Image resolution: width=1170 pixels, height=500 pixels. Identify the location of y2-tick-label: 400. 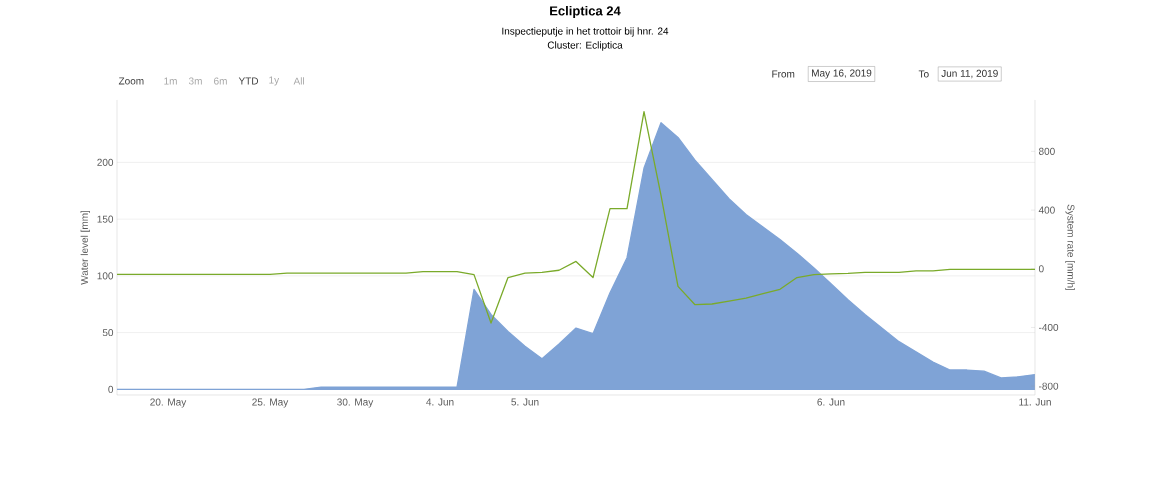
(1046, 210).